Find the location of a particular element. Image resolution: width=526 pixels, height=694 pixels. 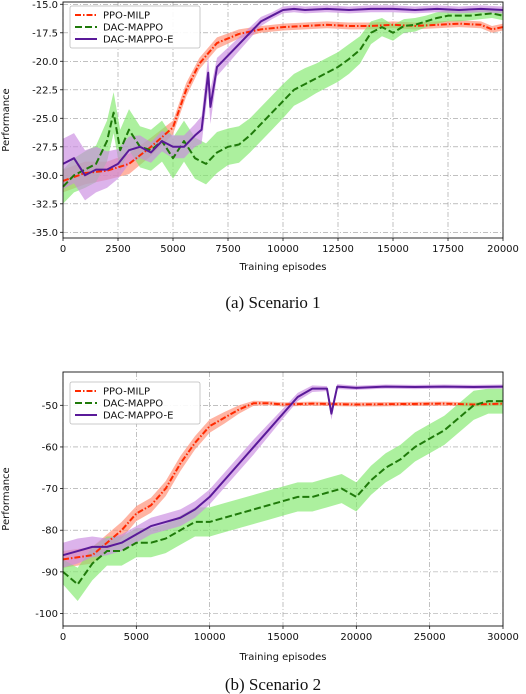

y-tick-label: -70 is located at coordinates (50, 489).